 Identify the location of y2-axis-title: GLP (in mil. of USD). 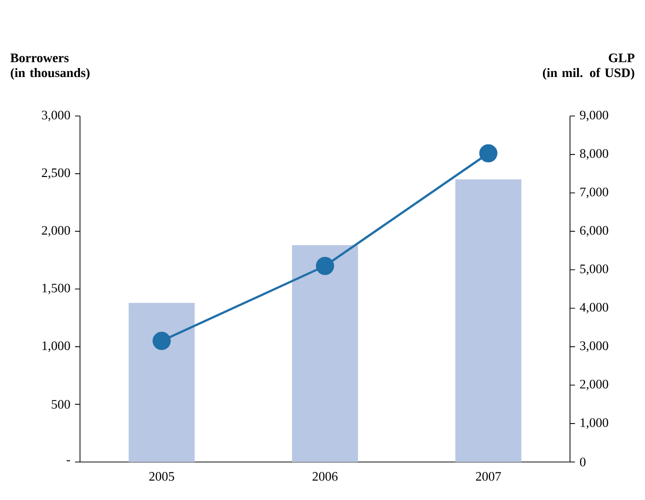
(588, 67).